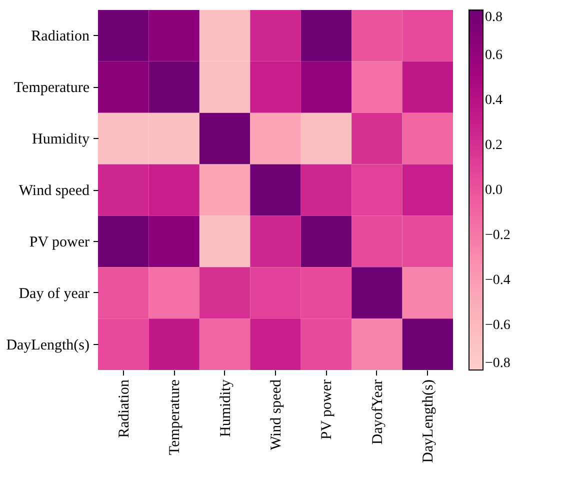 The height and width of the screenshot is (496, 563). What do you see at coordinates (378, 412) in the screenshot?
I see `x-tick-label: DayofYear` at bounding box center [378, 412].